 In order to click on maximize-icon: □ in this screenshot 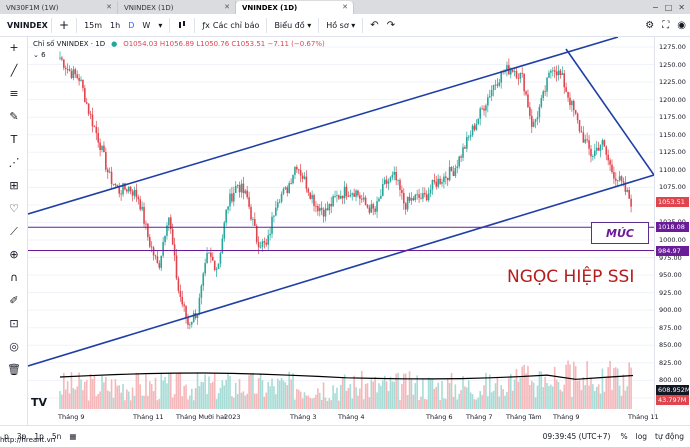, I will do `click(668, 7)`.